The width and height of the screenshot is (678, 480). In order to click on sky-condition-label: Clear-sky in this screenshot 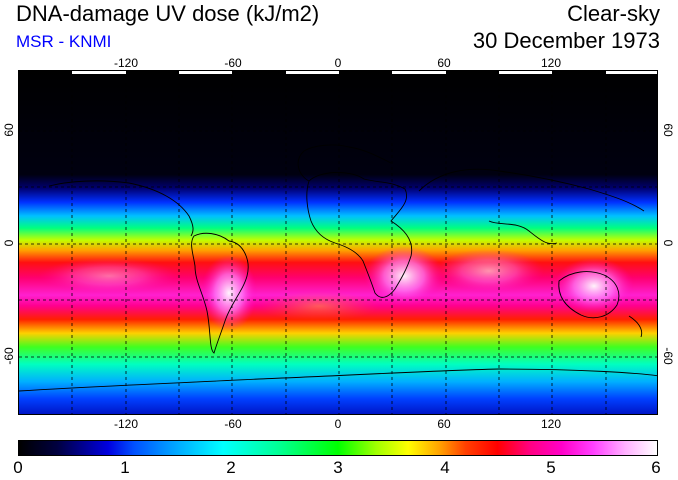, I will do `click(613, 13)`.